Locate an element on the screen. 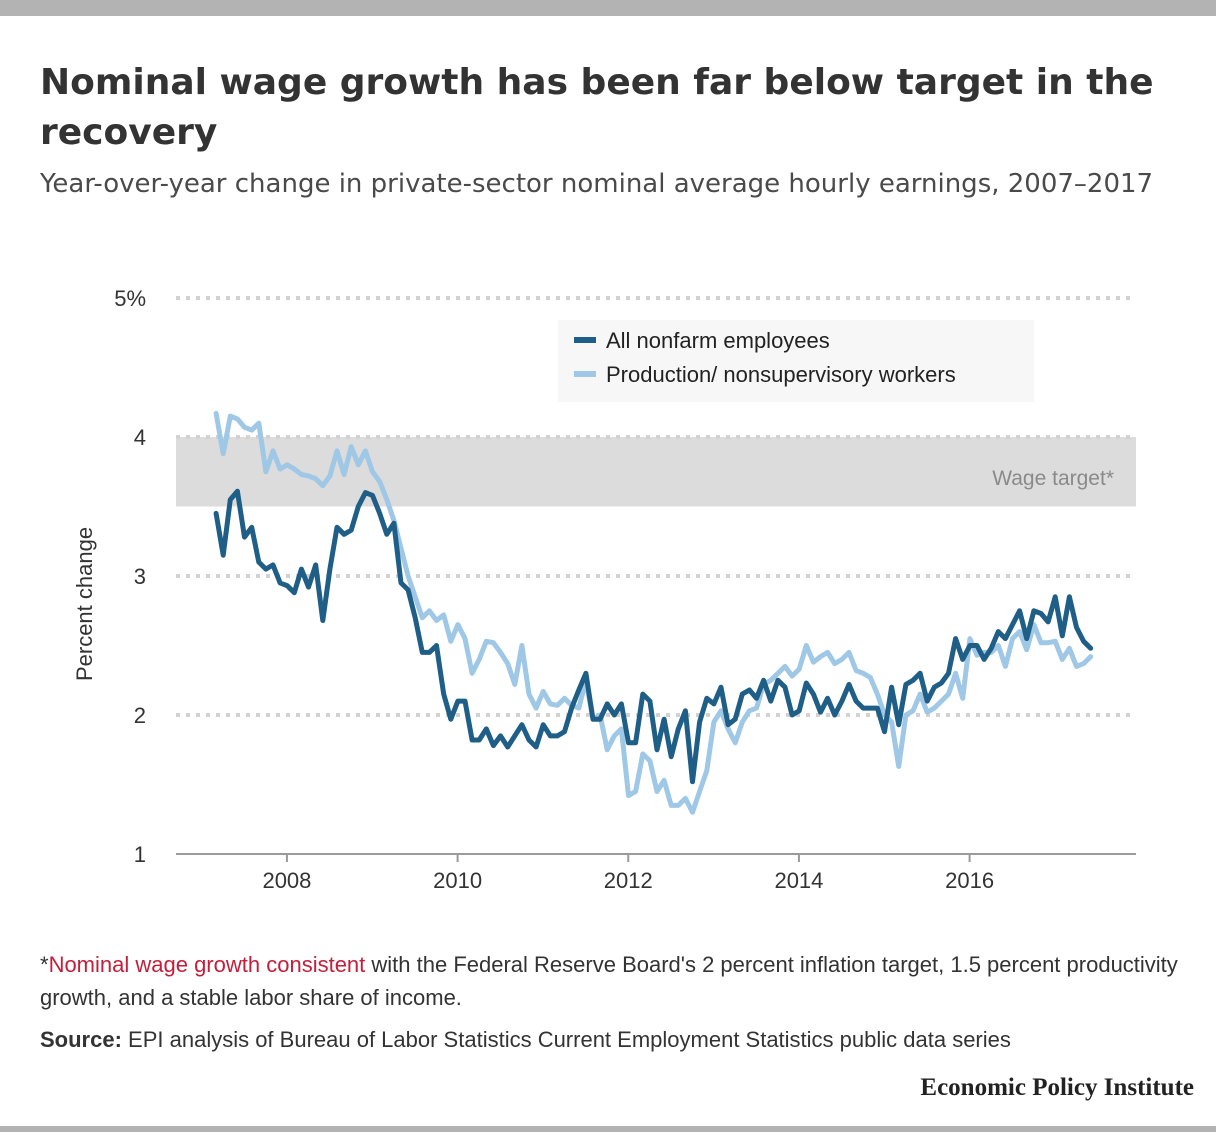  wage-target-label: Wage target* is located at coordinates (1053, 478).